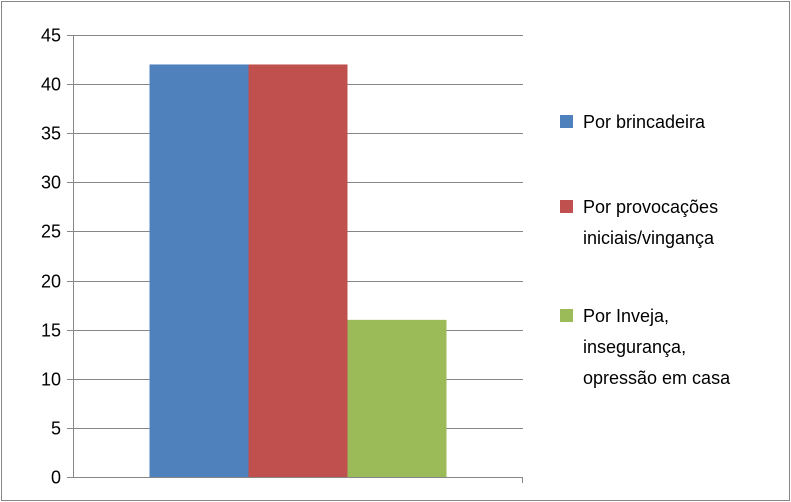 The image size is (791, 502). What do you see at coordinates (51, 282) in the screenshot?
I see `y-tick-label: 20` at bounding box center [51, 282].